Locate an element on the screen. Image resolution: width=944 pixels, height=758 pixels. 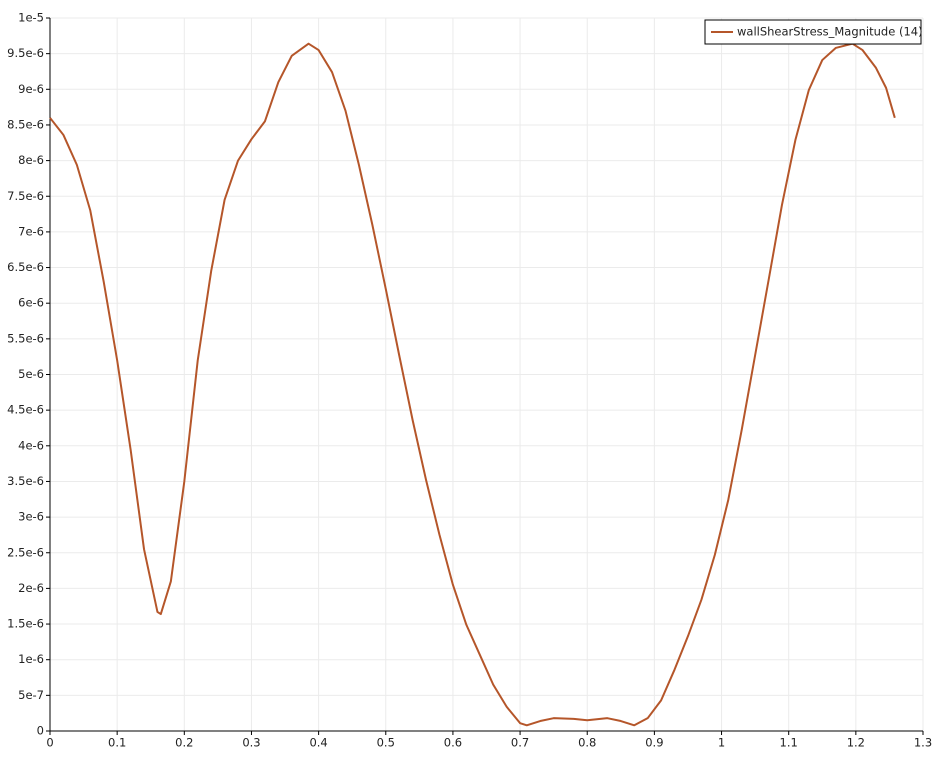
x-tick-label: 0.5 is located at coordinates (386, 743).